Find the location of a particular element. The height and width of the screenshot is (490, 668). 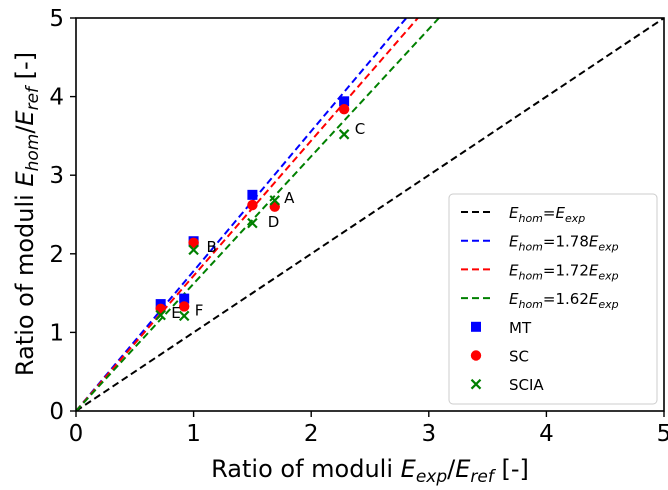

legend-line-label: Ehom=1.72Eexp is located at coordinates (564, 271).